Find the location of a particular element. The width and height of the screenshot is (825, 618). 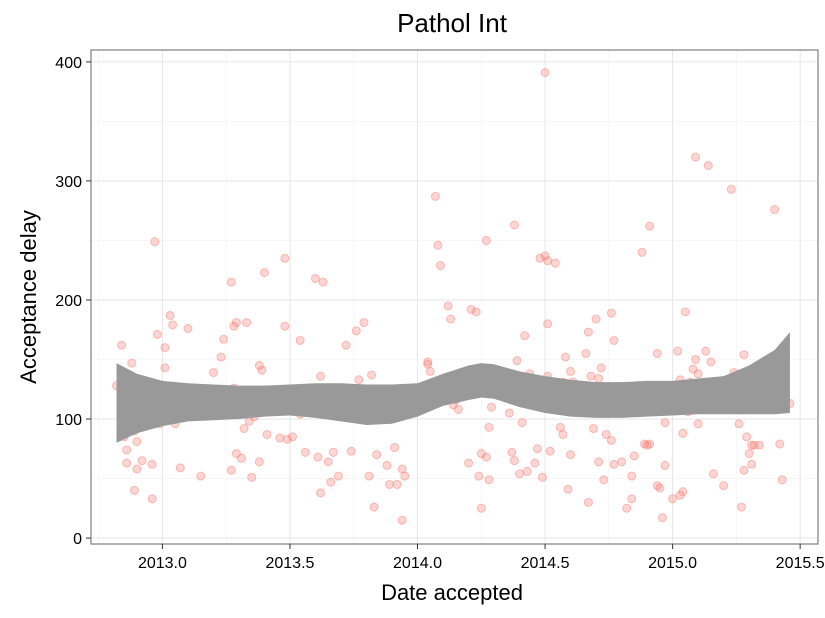

x-tick-label: 2015.5 is located at coordinates (800, 563).